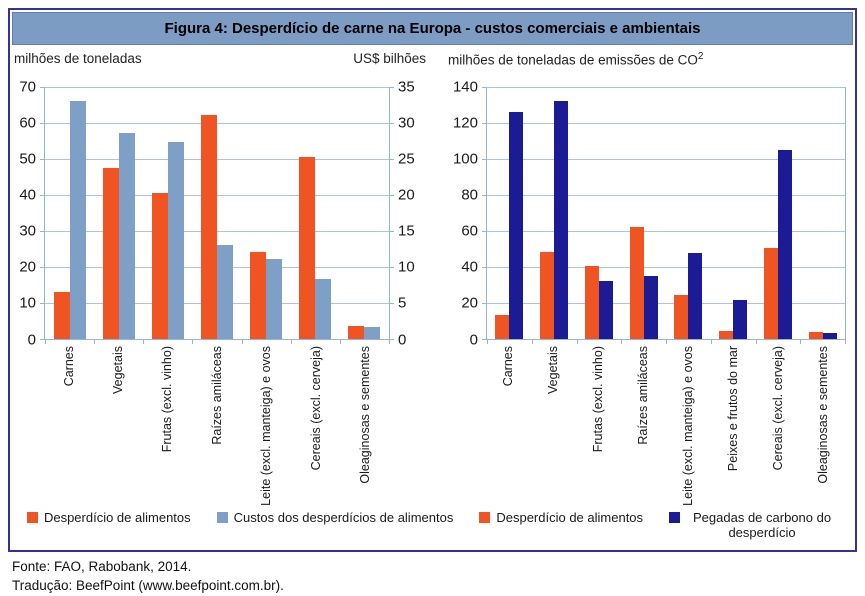 Image resolution: width=865 pixels, height=596 pixels. What do you see at coordinates (733, 408) in the screenshot?
I see `category-label: Peixes e frutos do mar` at bounding box center [733, 408].